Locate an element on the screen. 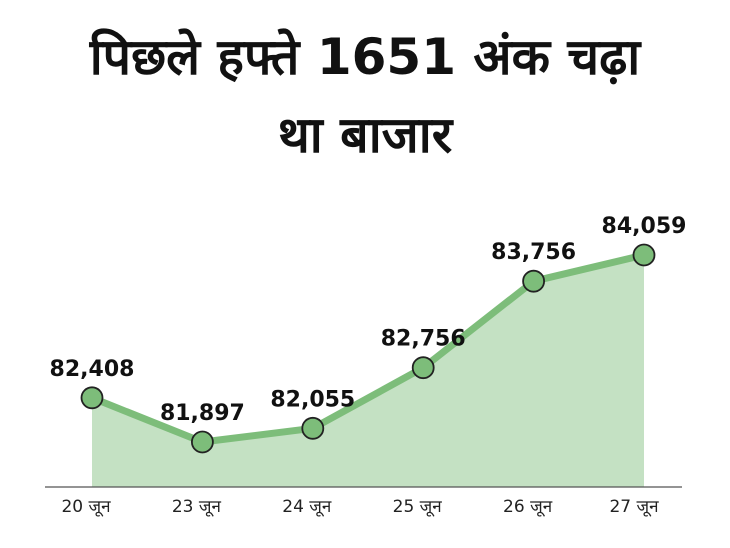  value-label: 83,756 is located at coordinates (533, 252).